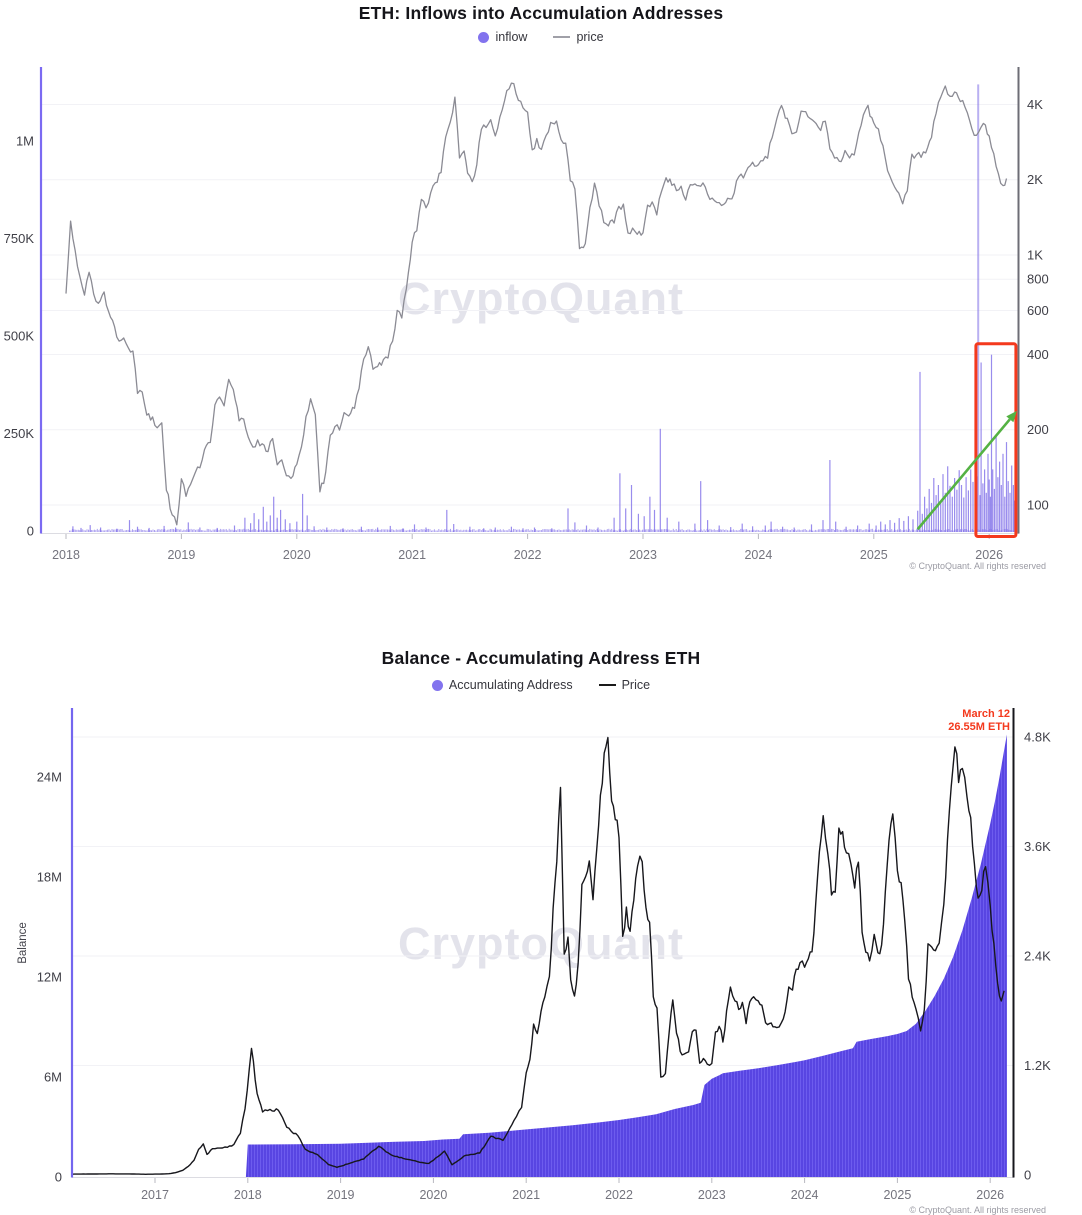  What do you see at coordinates (25, 141) in the screenshot?
I see `svg-text: 1M` at bounding box center [25, 141].